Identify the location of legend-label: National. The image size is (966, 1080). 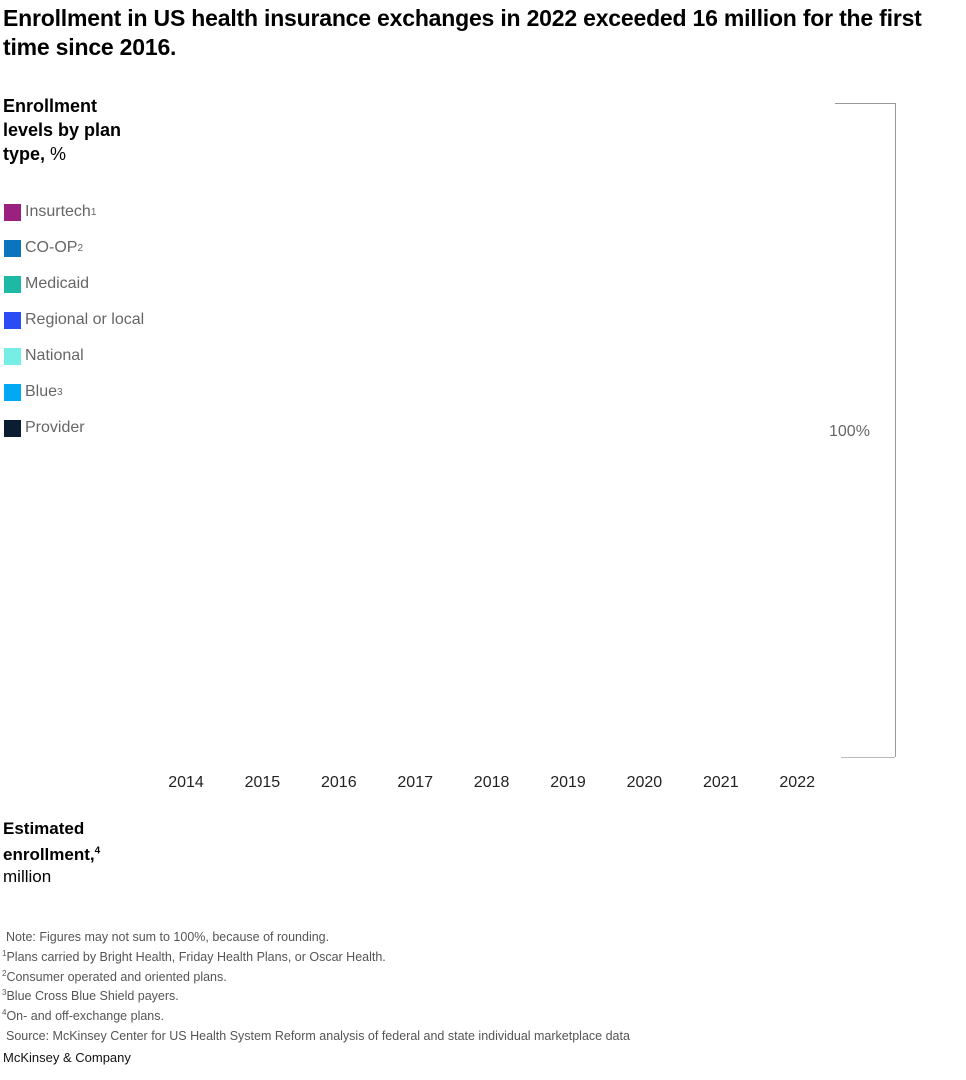
(54, 355).